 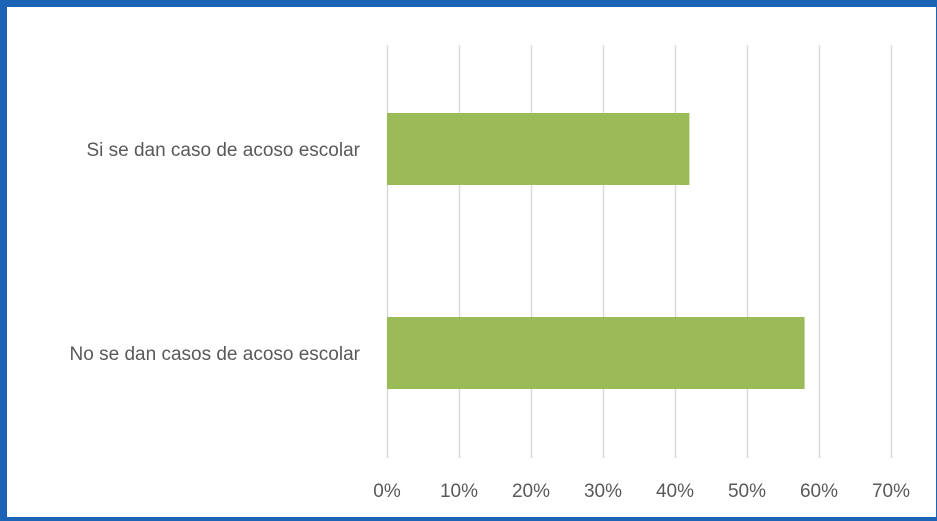 I want to click on tick-label-3: 30%, so click(x=603, y=491).